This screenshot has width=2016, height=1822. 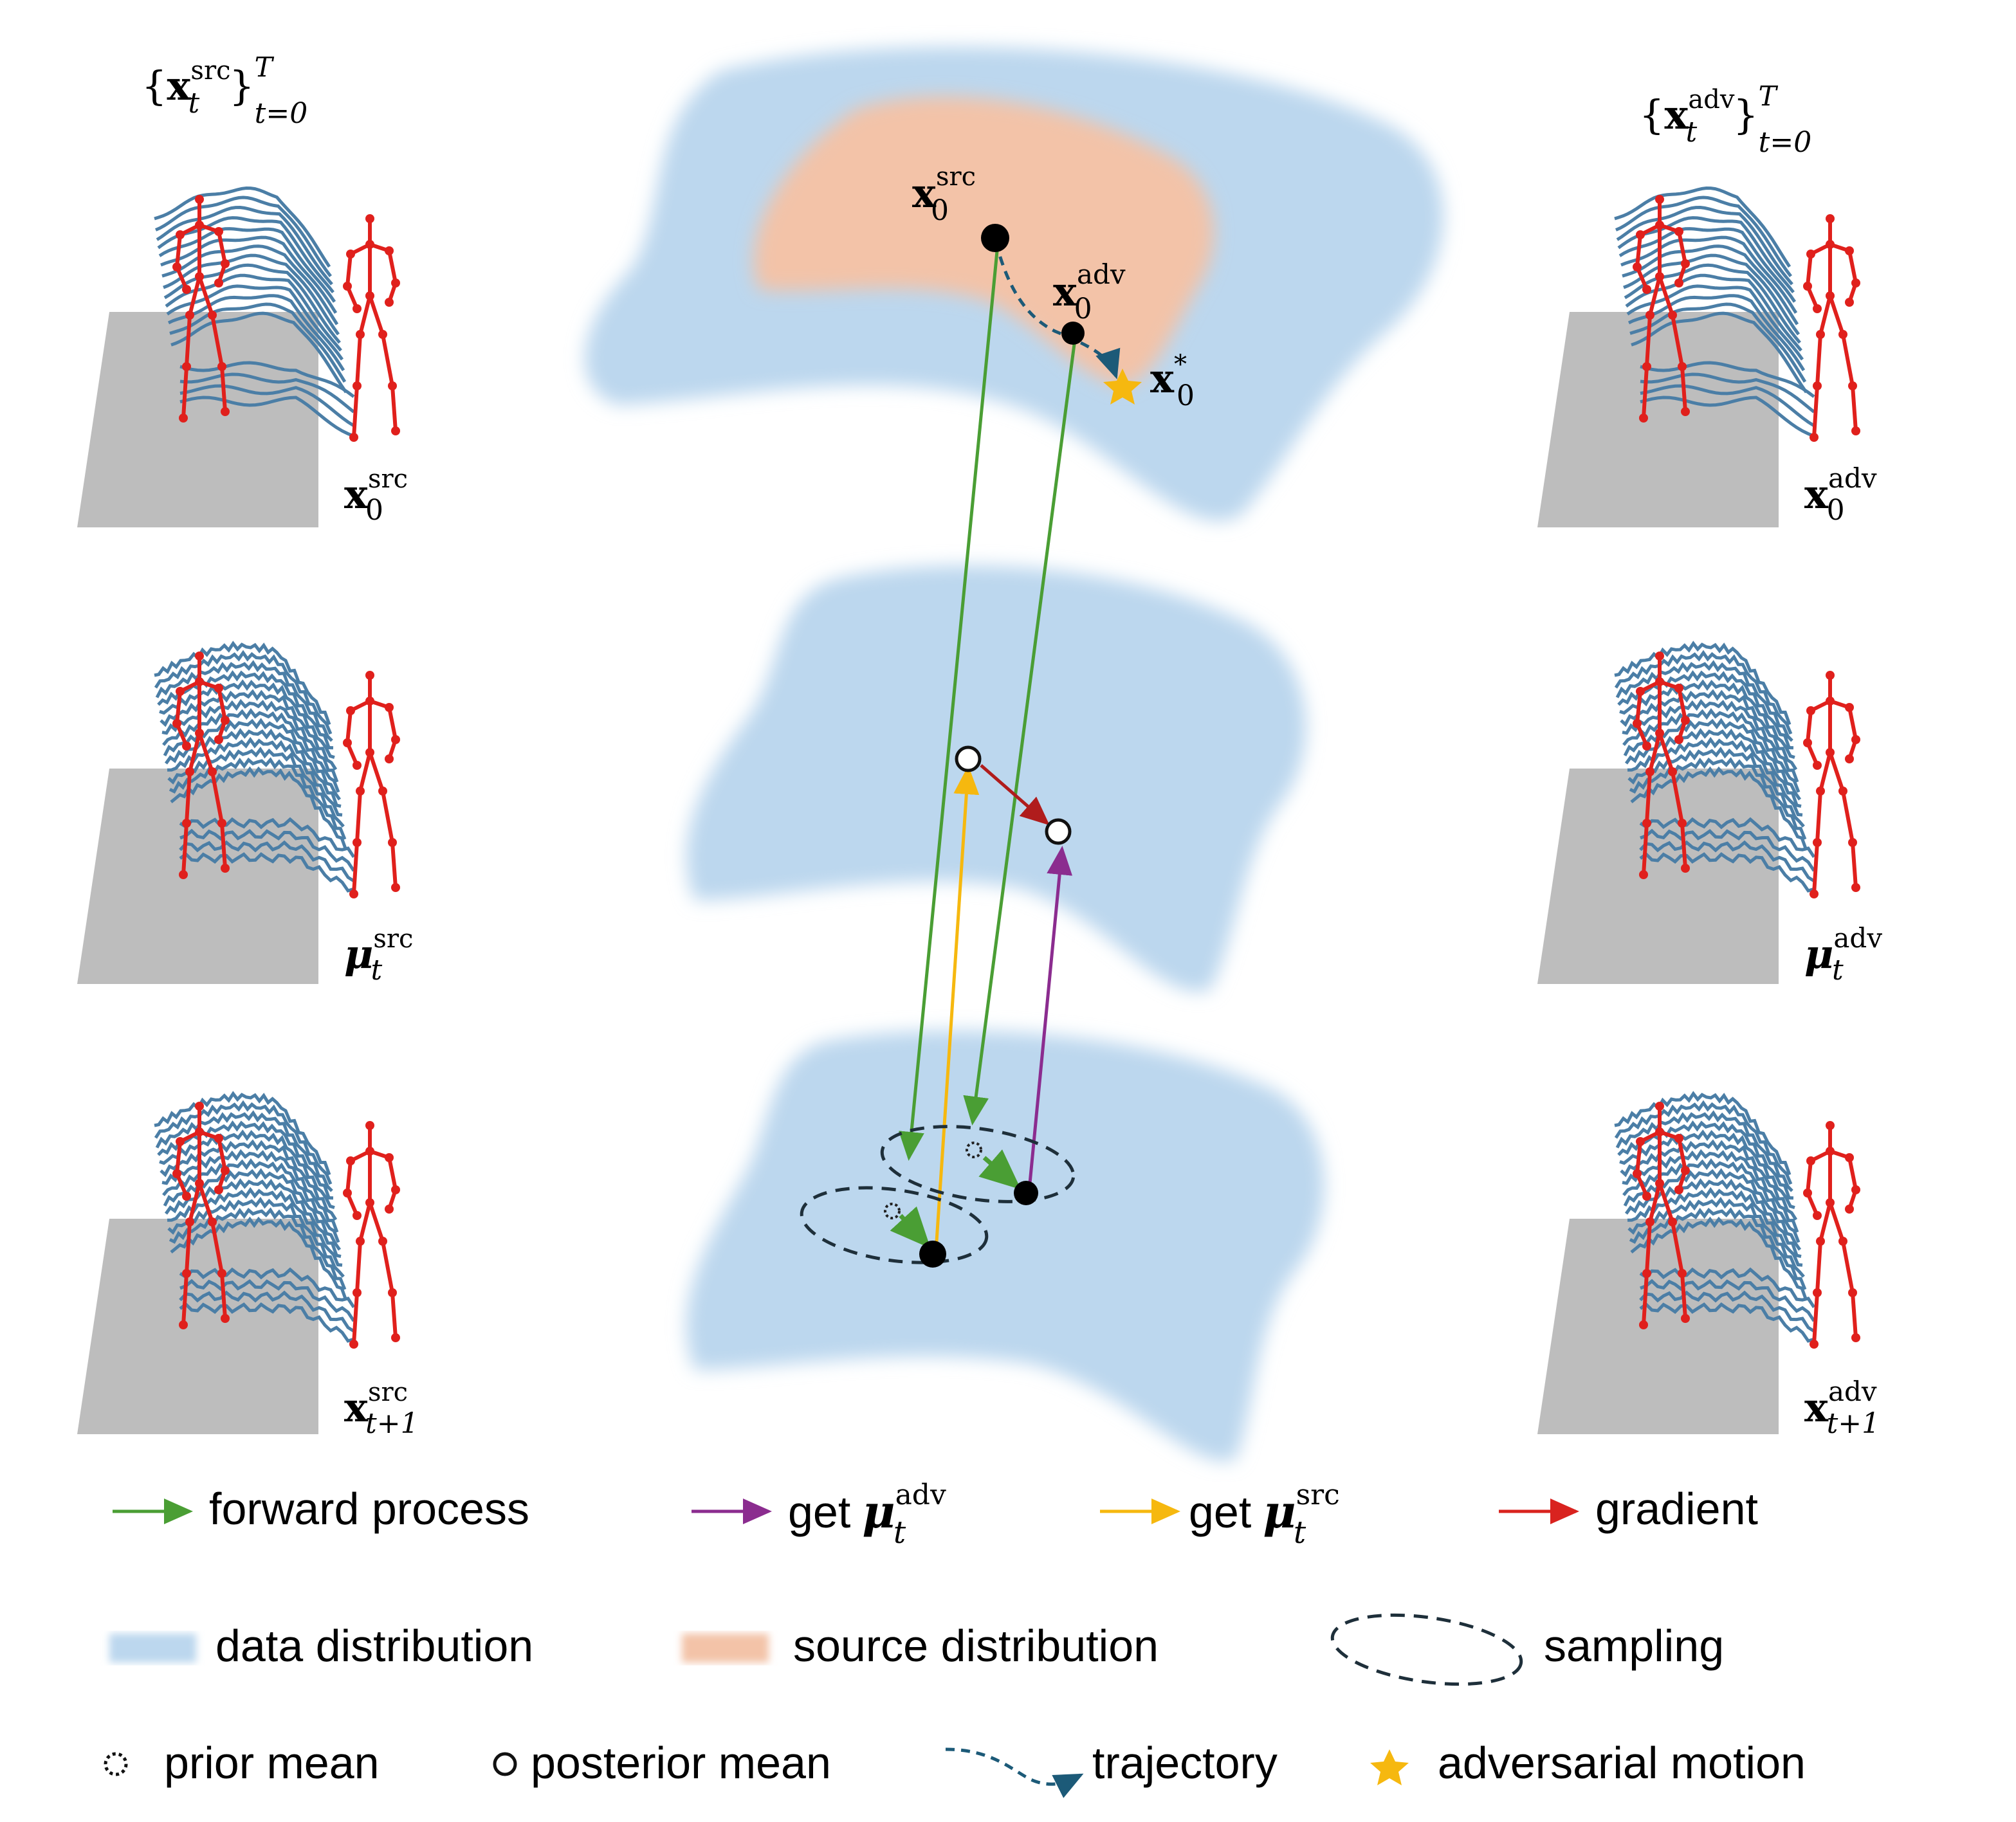 I want to click on right-panel-xt1-adv, so click(x=1698, y=1262).